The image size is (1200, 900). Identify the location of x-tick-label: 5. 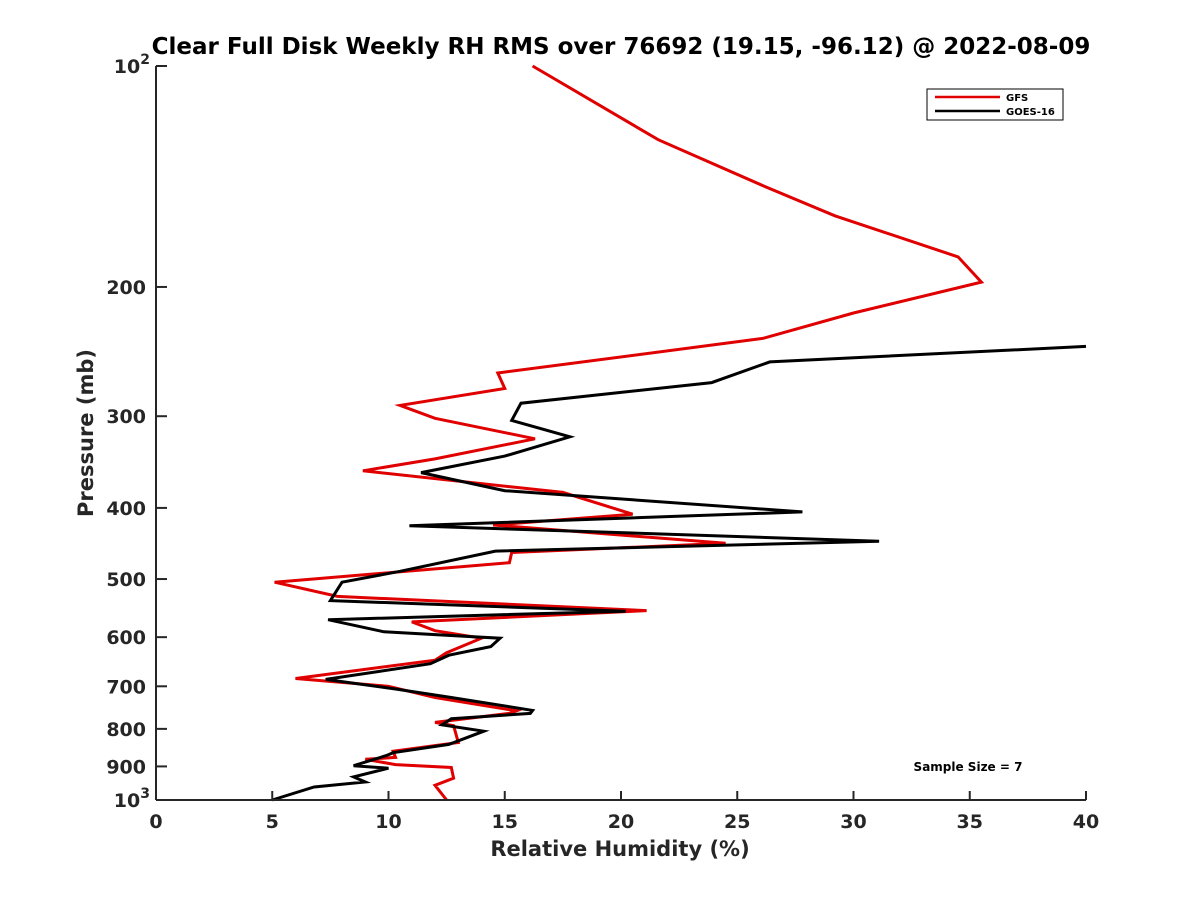
(272, 822).